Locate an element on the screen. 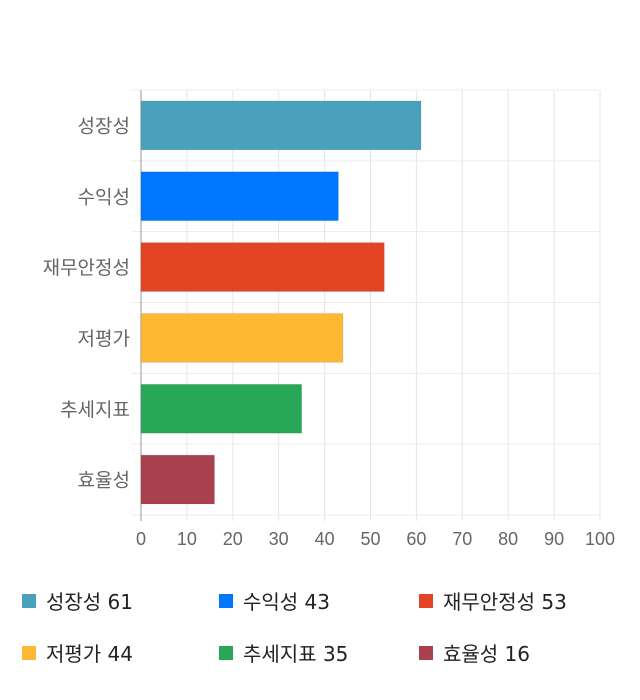  legend-label: 수익성 43 is located at coordinates (287, 602).